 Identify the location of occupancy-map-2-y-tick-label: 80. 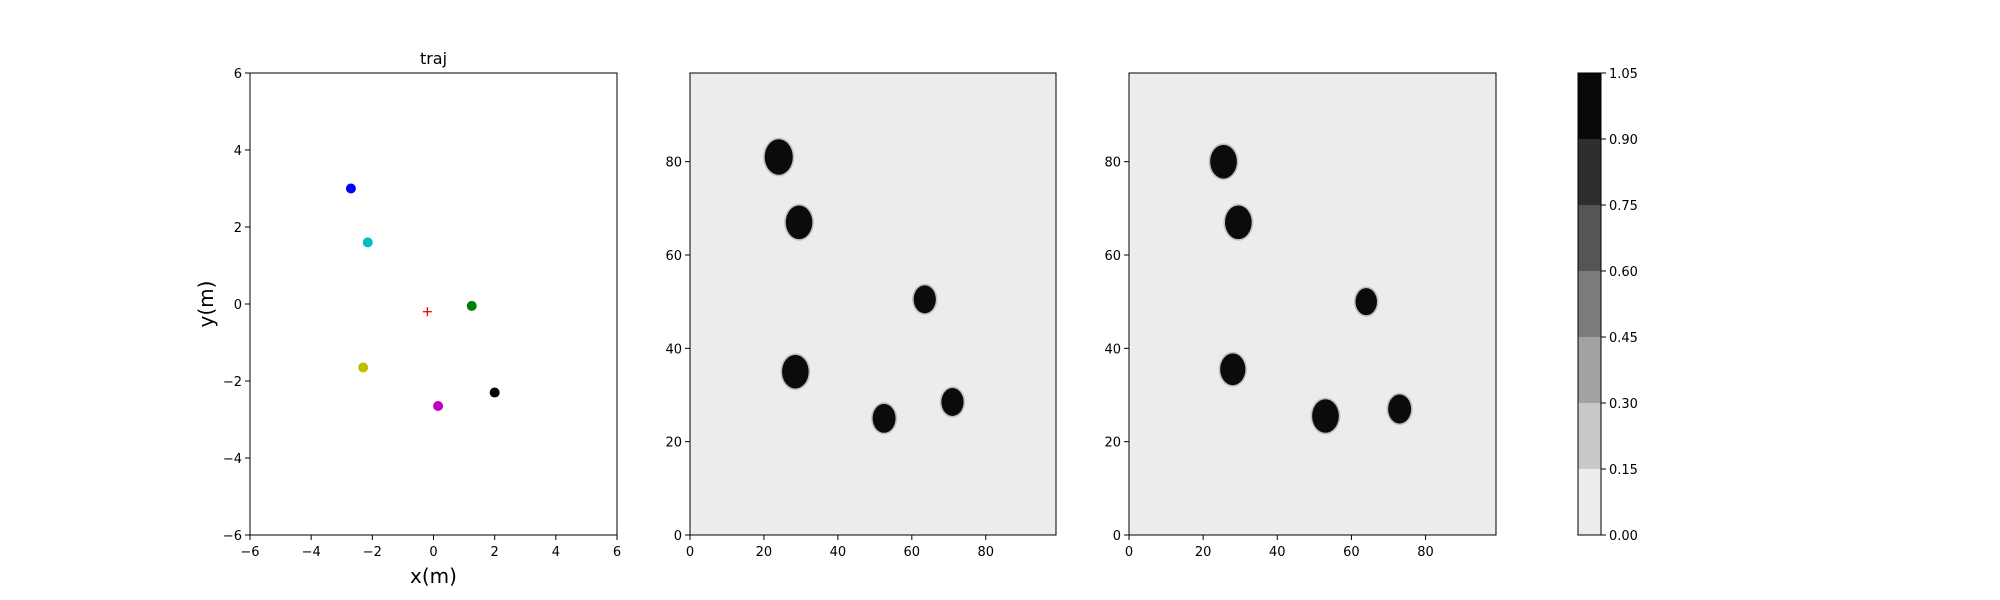
(1112, 163).